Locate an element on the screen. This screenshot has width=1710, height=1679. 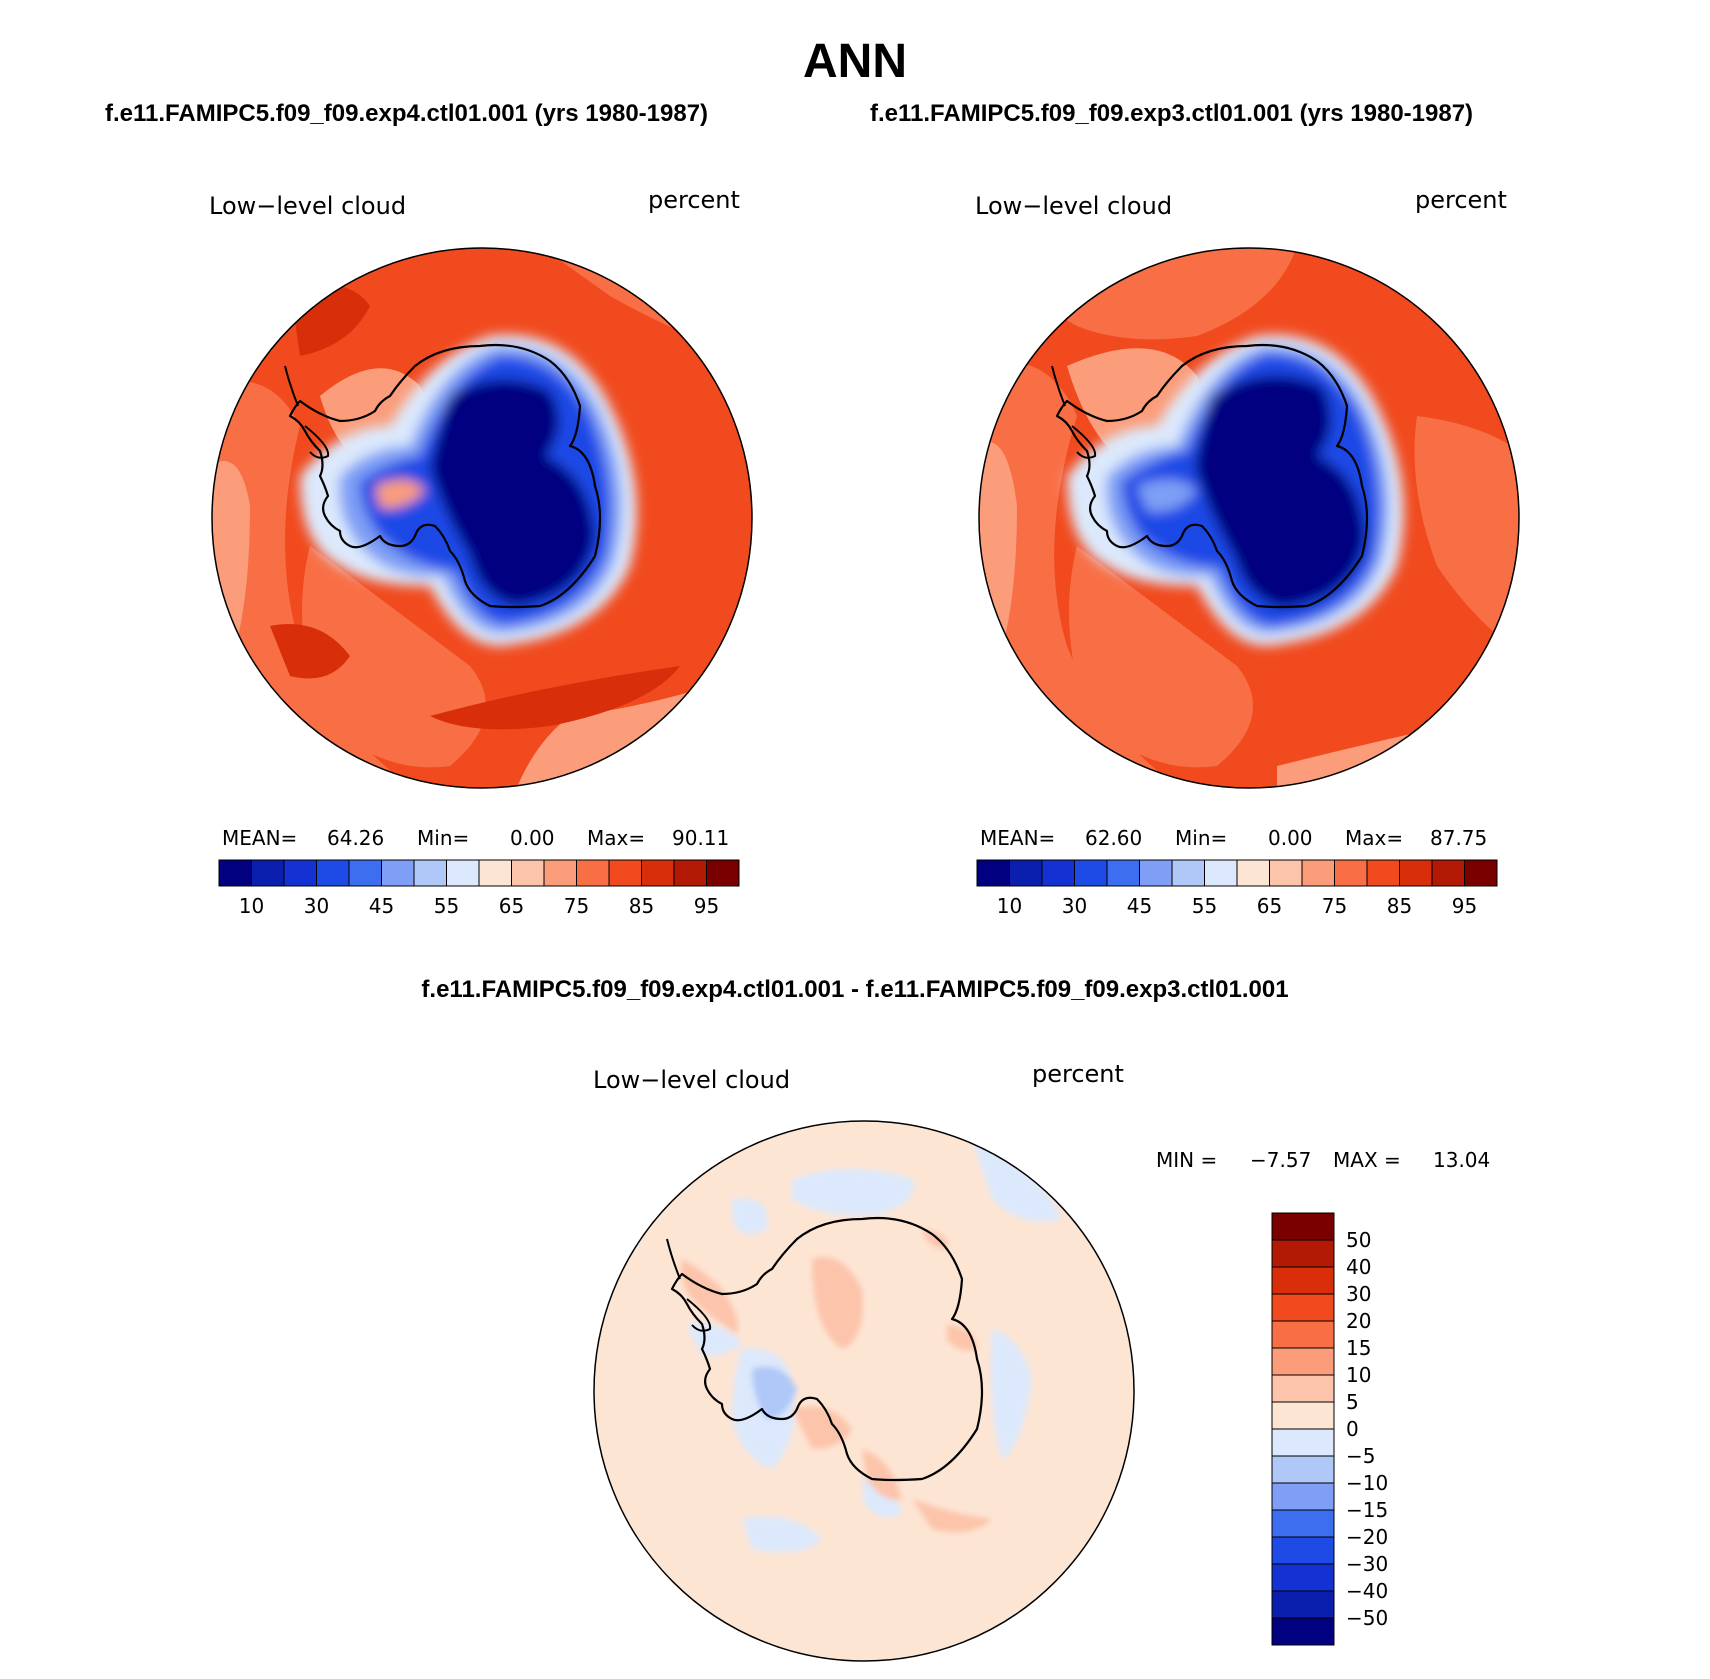
colorbar-tick-label: −30 is located at coordinates (1367, 1564).